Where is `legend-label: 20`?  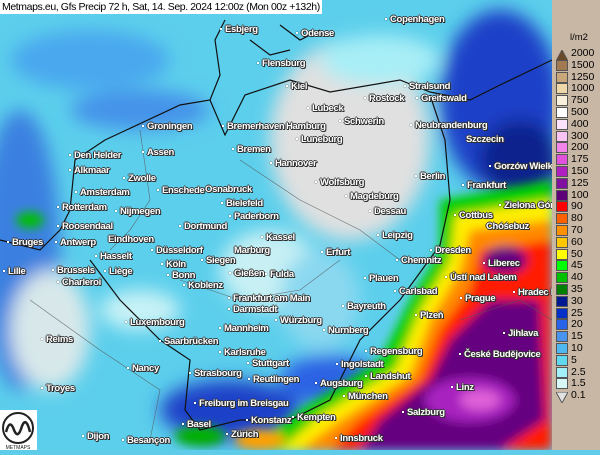 legend-label: 20 is located at coordinates (577, 324).